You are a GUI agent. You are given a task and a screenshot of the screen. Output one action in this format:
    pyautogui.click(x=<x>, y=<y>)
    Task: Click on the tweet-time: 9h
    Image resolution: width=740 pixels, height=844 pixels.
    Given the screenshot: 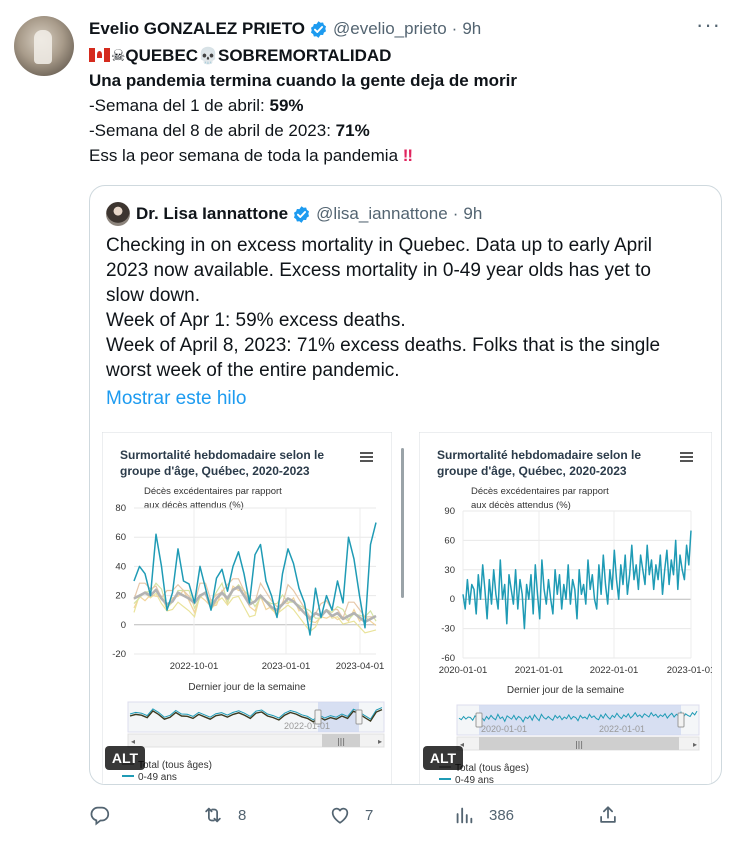 What is the action you would take?
    pyautogui.click(x=472, y=28)
    